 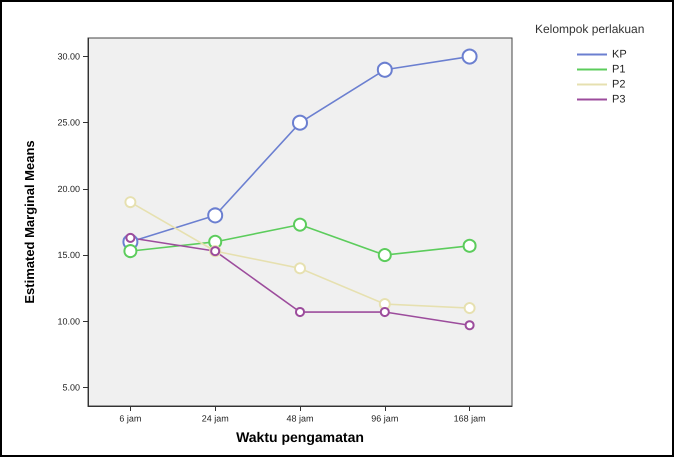 What do you see at coordinates (619, 54) in the screenshot?
I see `legend-label: KP` at bounding box center [619, 54].